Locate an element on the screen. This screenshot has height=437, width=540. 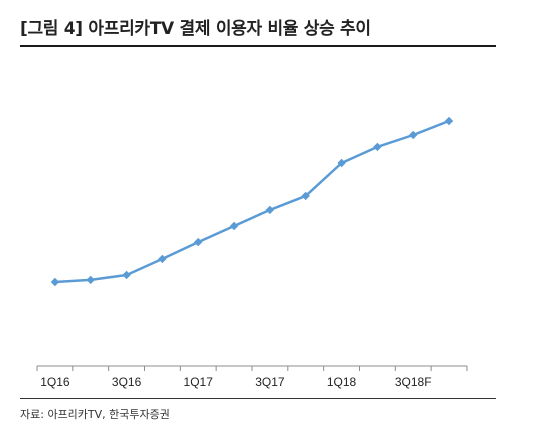
x-tick-label: 1Q16 is located at coordinates (55, 382).